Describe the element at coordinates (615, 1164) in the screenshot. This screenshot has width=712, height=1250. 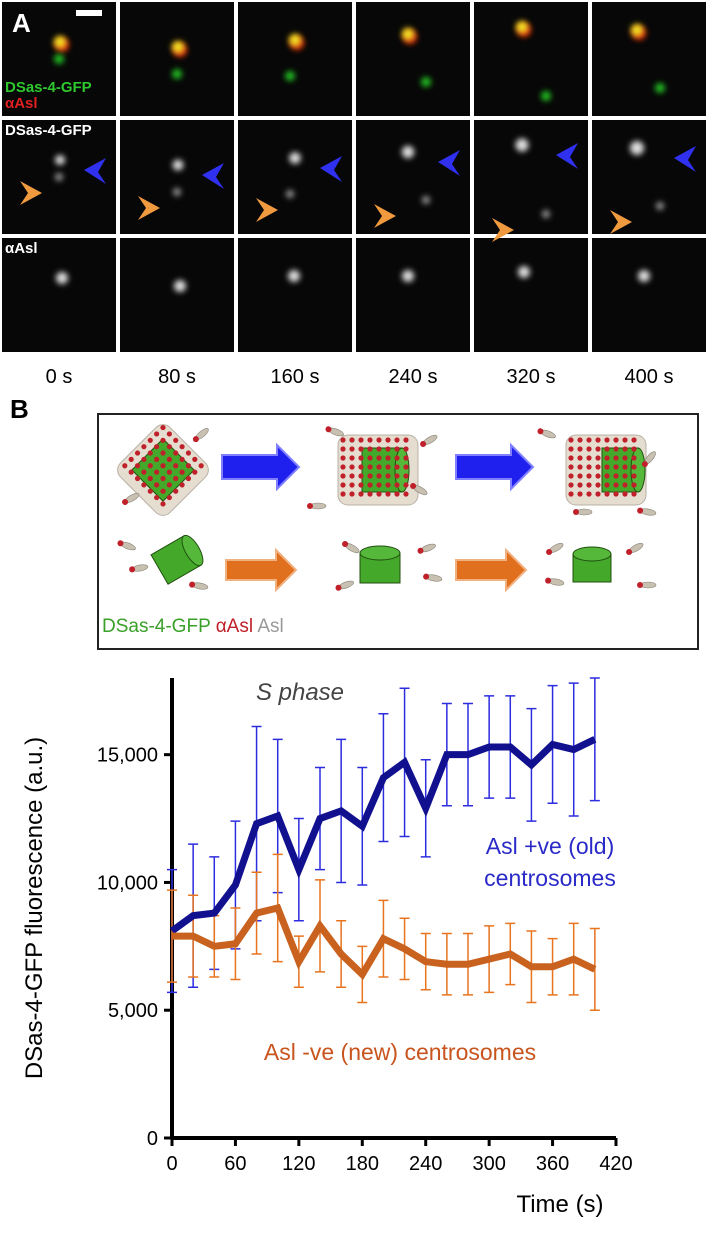
I see `x-tick-label: 420` at that location.